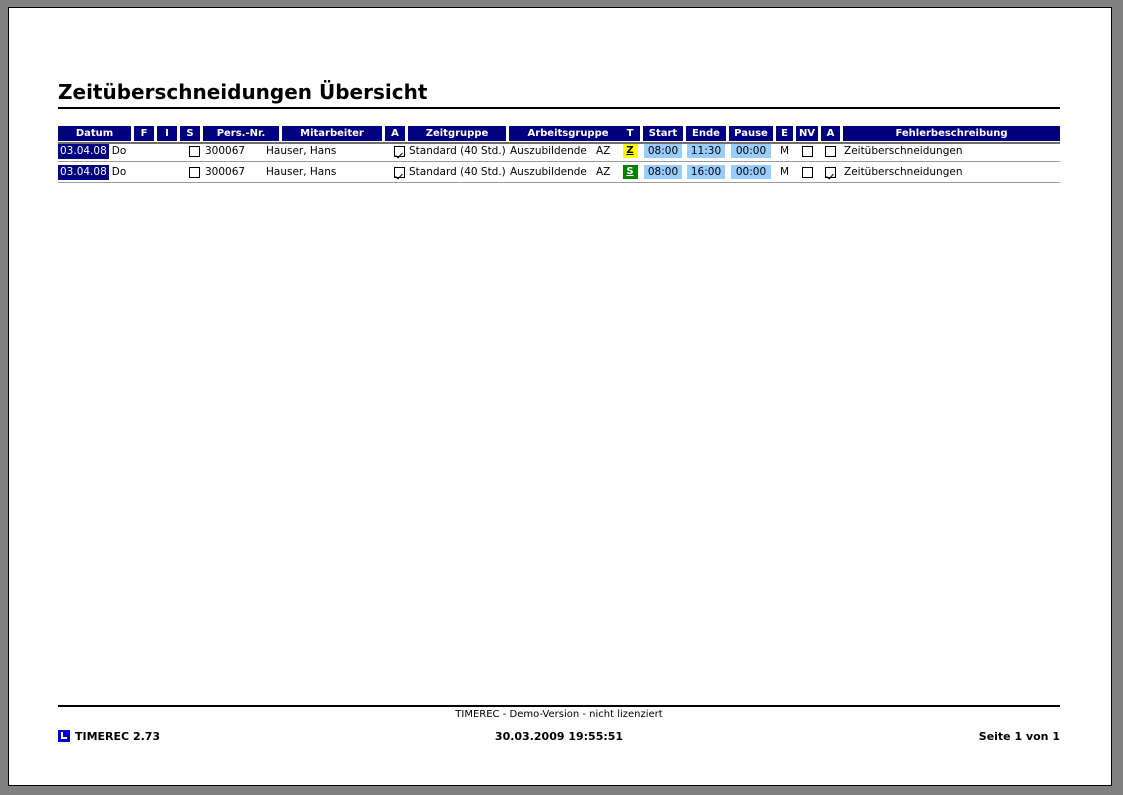 The height and width of the screenshot is (795, 1123). I want to click on cell-t: Z, so click(630, 151).